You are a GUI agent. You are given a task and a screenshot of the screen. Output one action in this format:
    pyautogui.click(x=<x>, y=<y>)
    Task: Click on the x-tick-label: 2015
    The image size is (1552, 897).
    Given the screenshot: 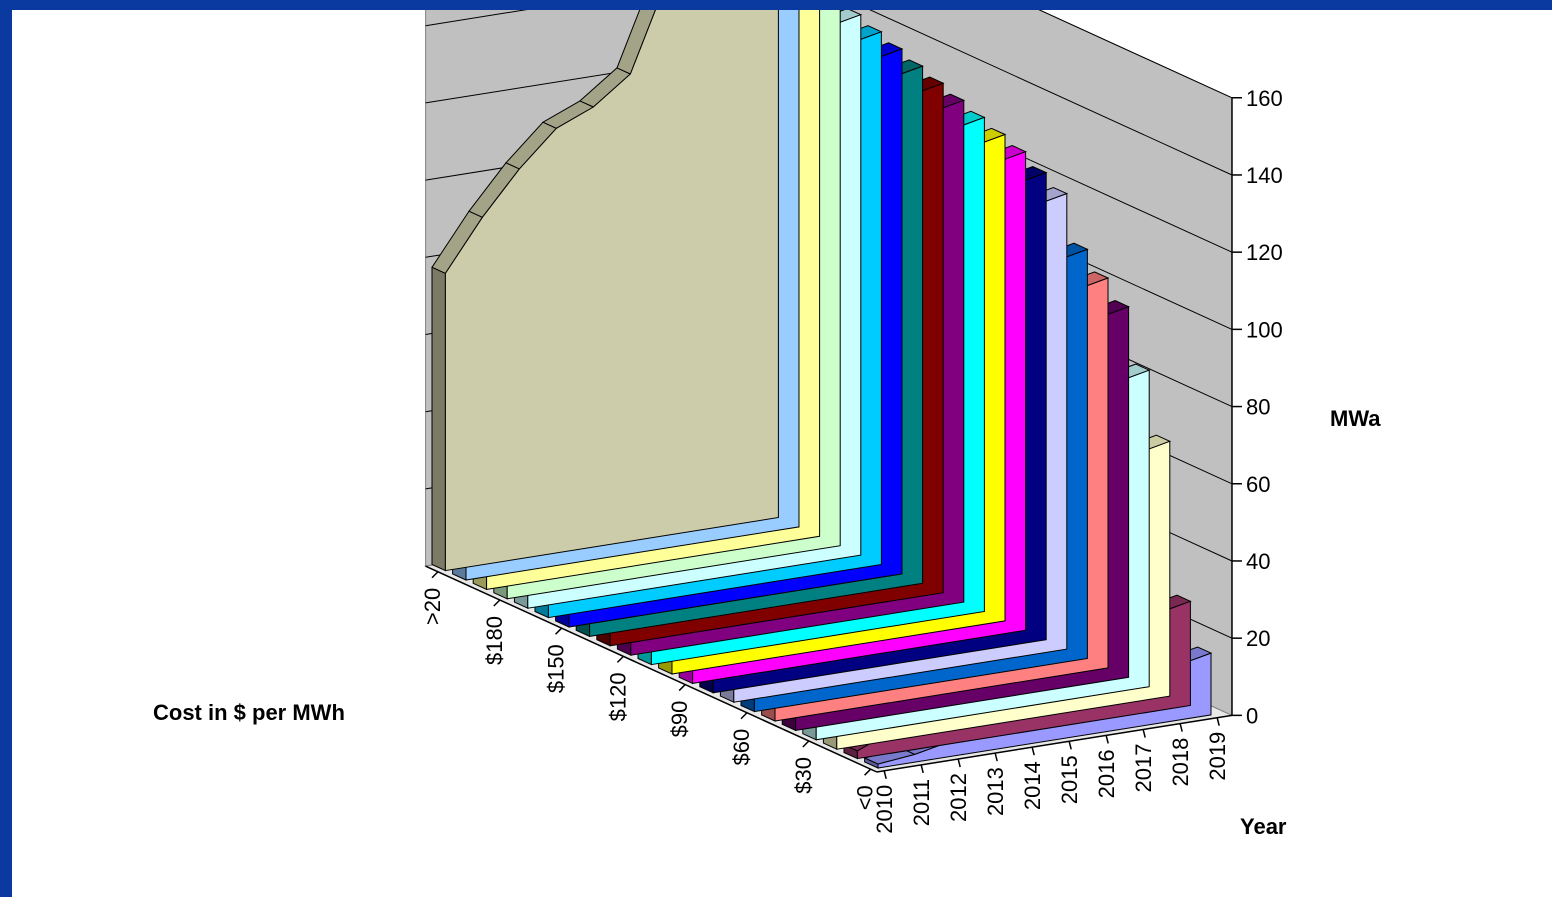 What is the action you would take?
    pyautogui.click(x=1069, y=779)
    